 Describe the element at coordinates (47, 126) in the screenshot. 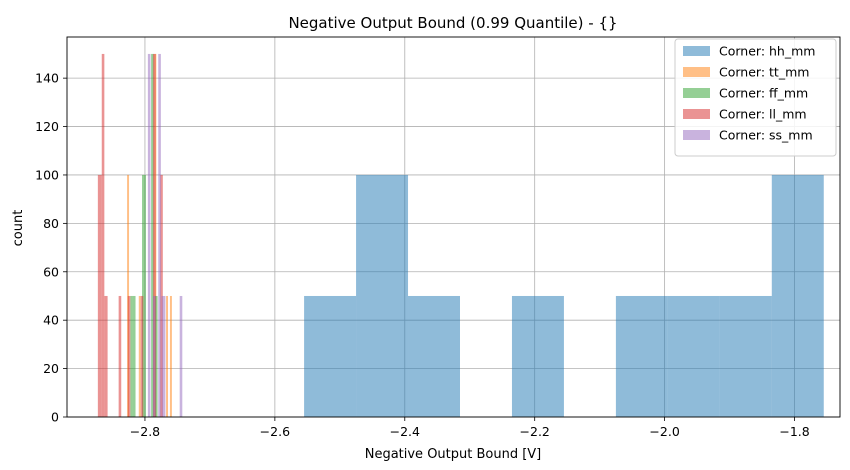

I see `y-tick-label: 120` at that location.